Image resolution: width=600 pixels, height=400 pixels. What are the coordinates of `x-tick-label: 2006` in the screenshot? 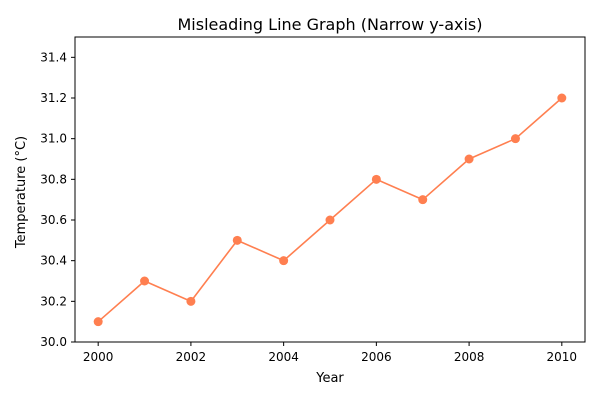 It's located at (376, 357).